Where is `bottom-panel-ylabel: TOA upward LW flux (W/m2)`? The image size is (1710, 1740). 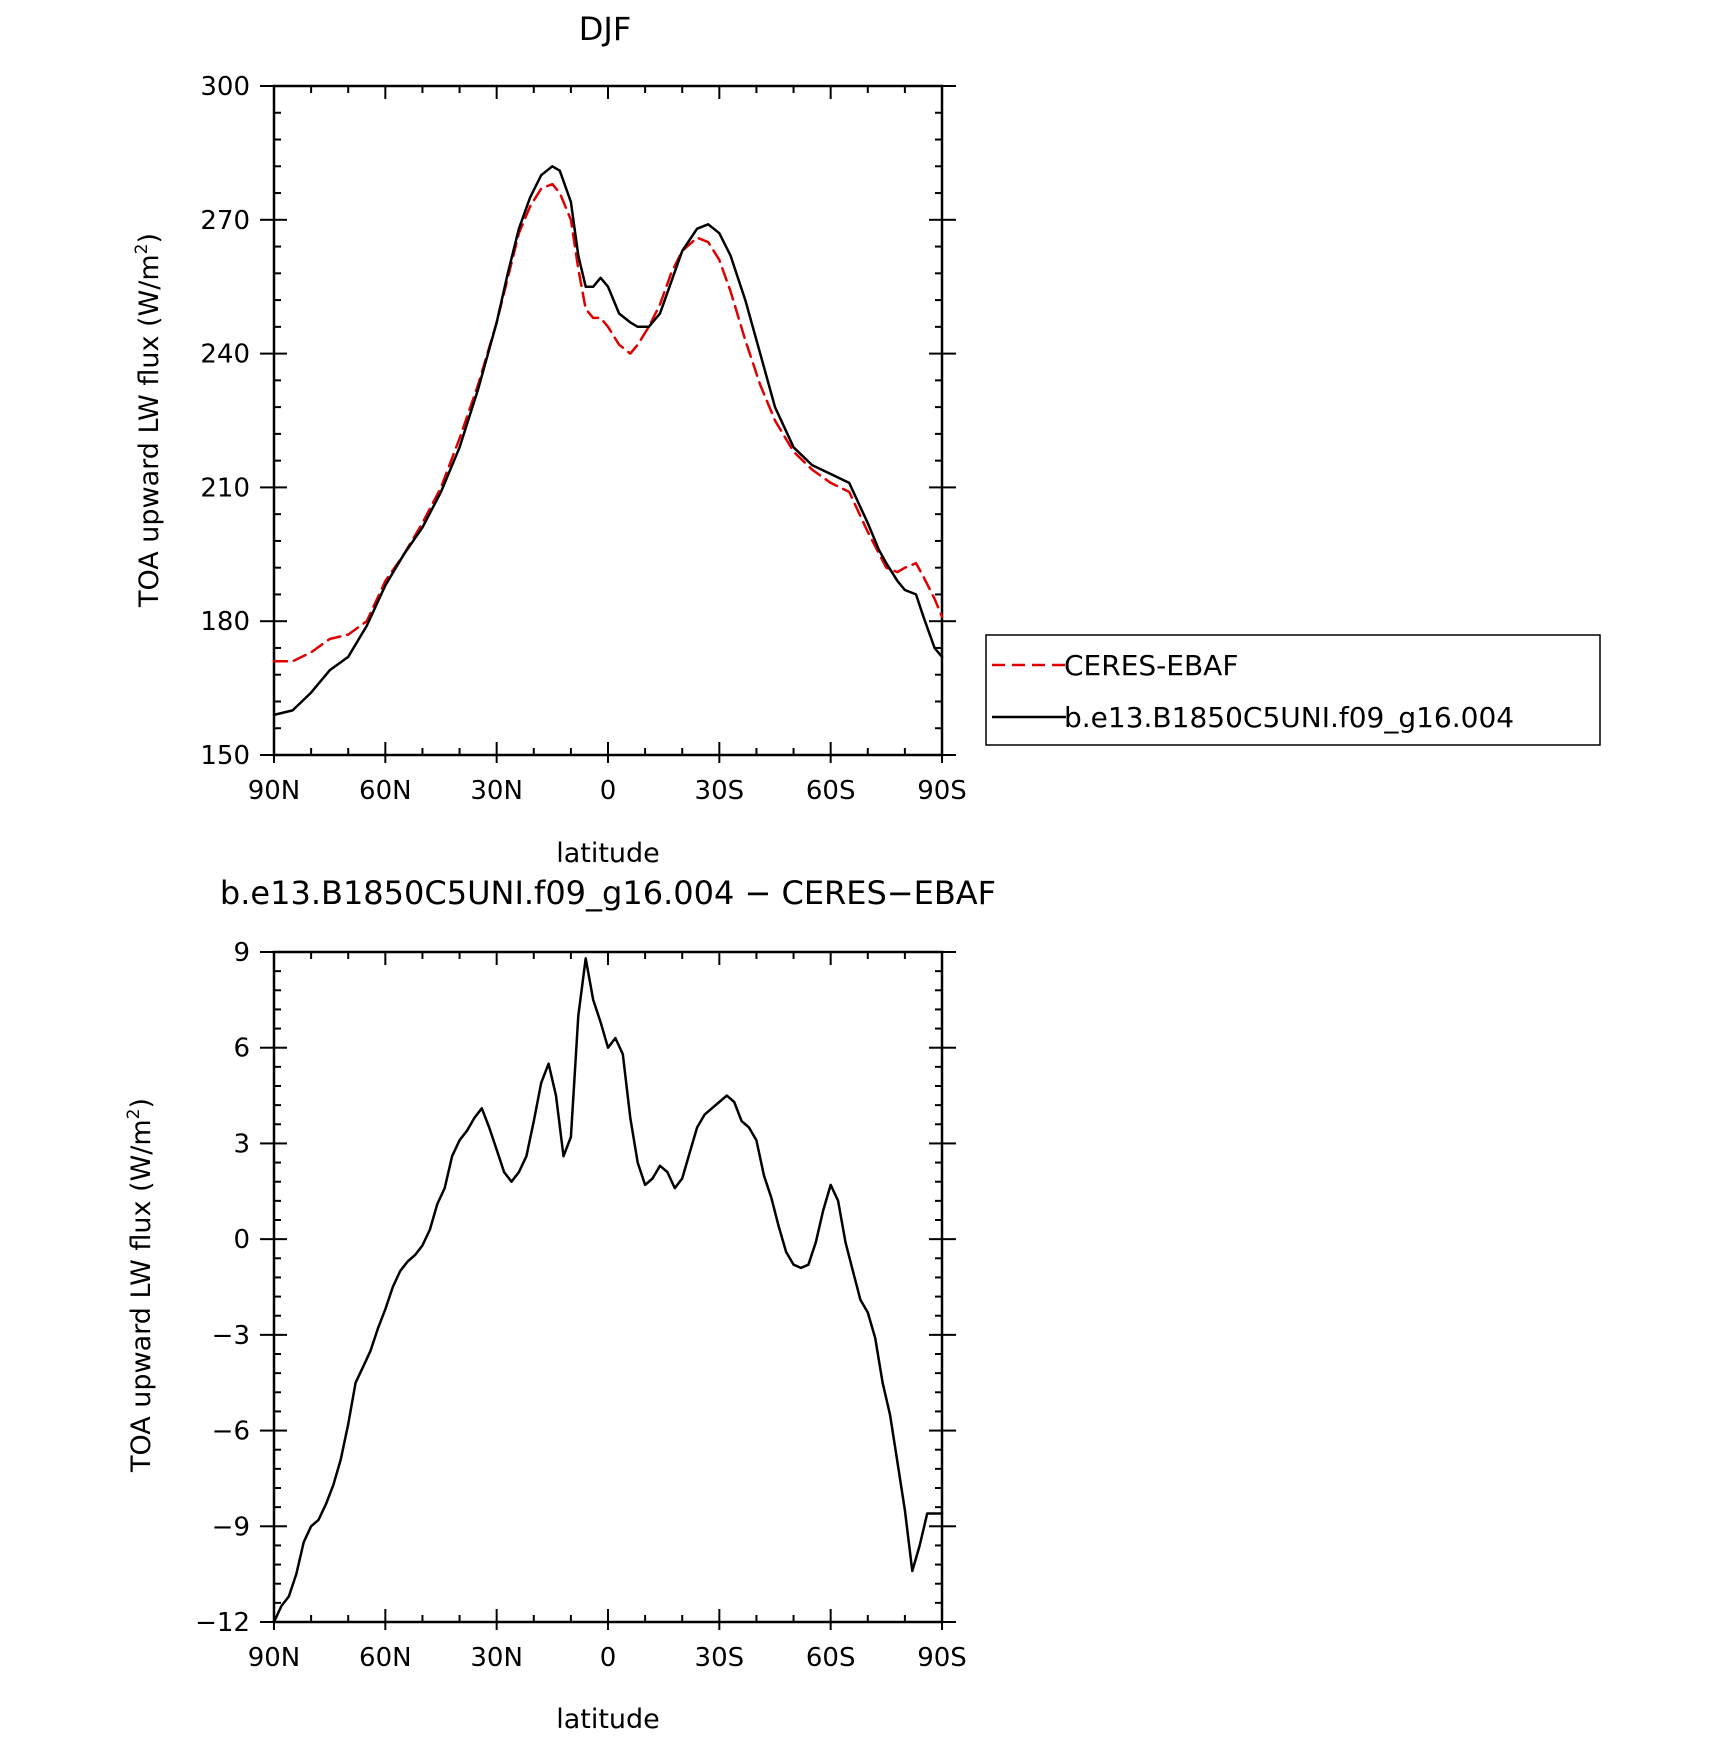 bottom-panel-ylabel: TOA upward LW flux (W/m2) is located at coordinates (140, 1285).